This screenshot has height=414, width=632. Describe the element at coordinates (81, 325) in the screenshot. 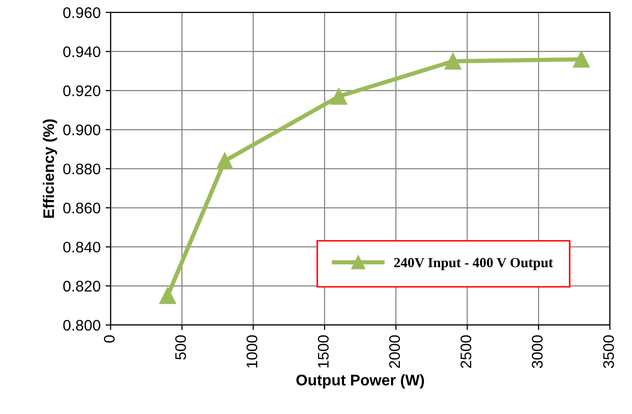

I see `y-tick-label: 0.800` at that location.